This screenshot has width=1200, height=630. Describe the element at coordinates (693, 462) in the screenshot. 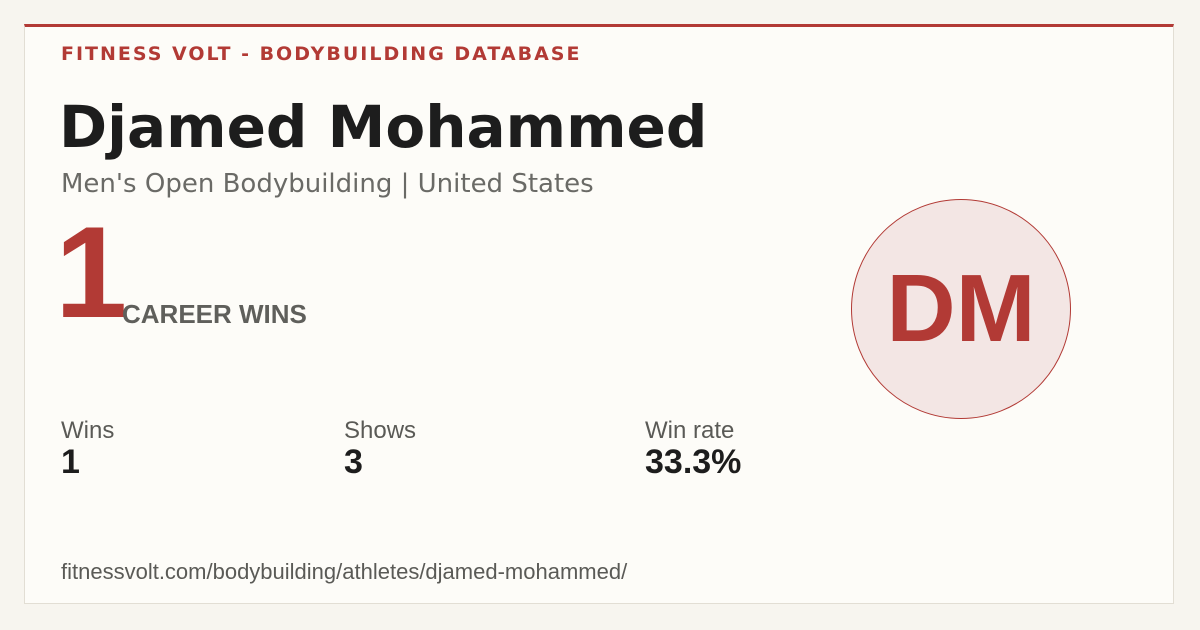

I see `stat-value: 33.3%` at that location.